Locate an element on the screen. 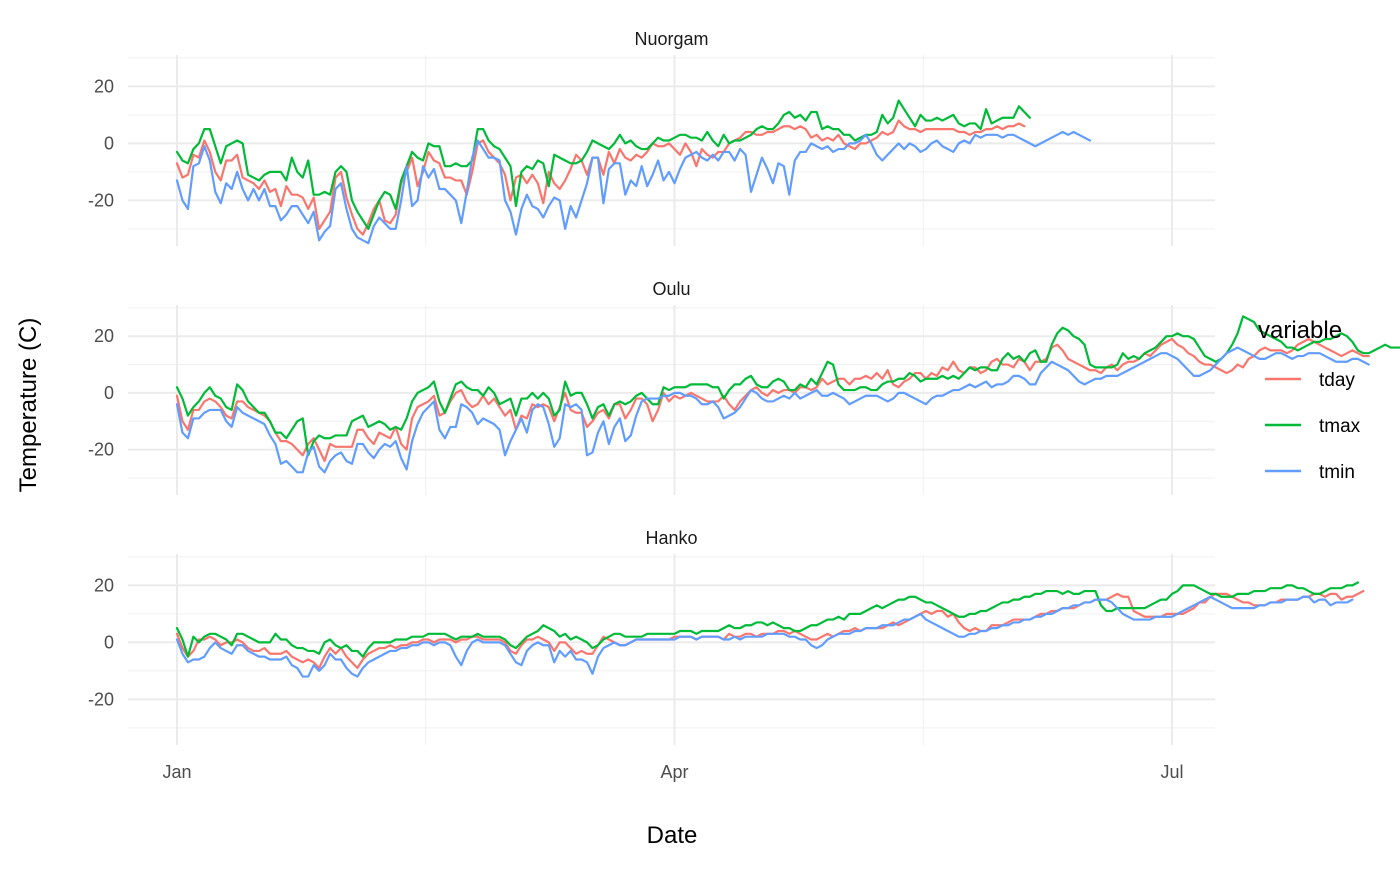  facet-title: Oulu is located at coordinates (671, 289).